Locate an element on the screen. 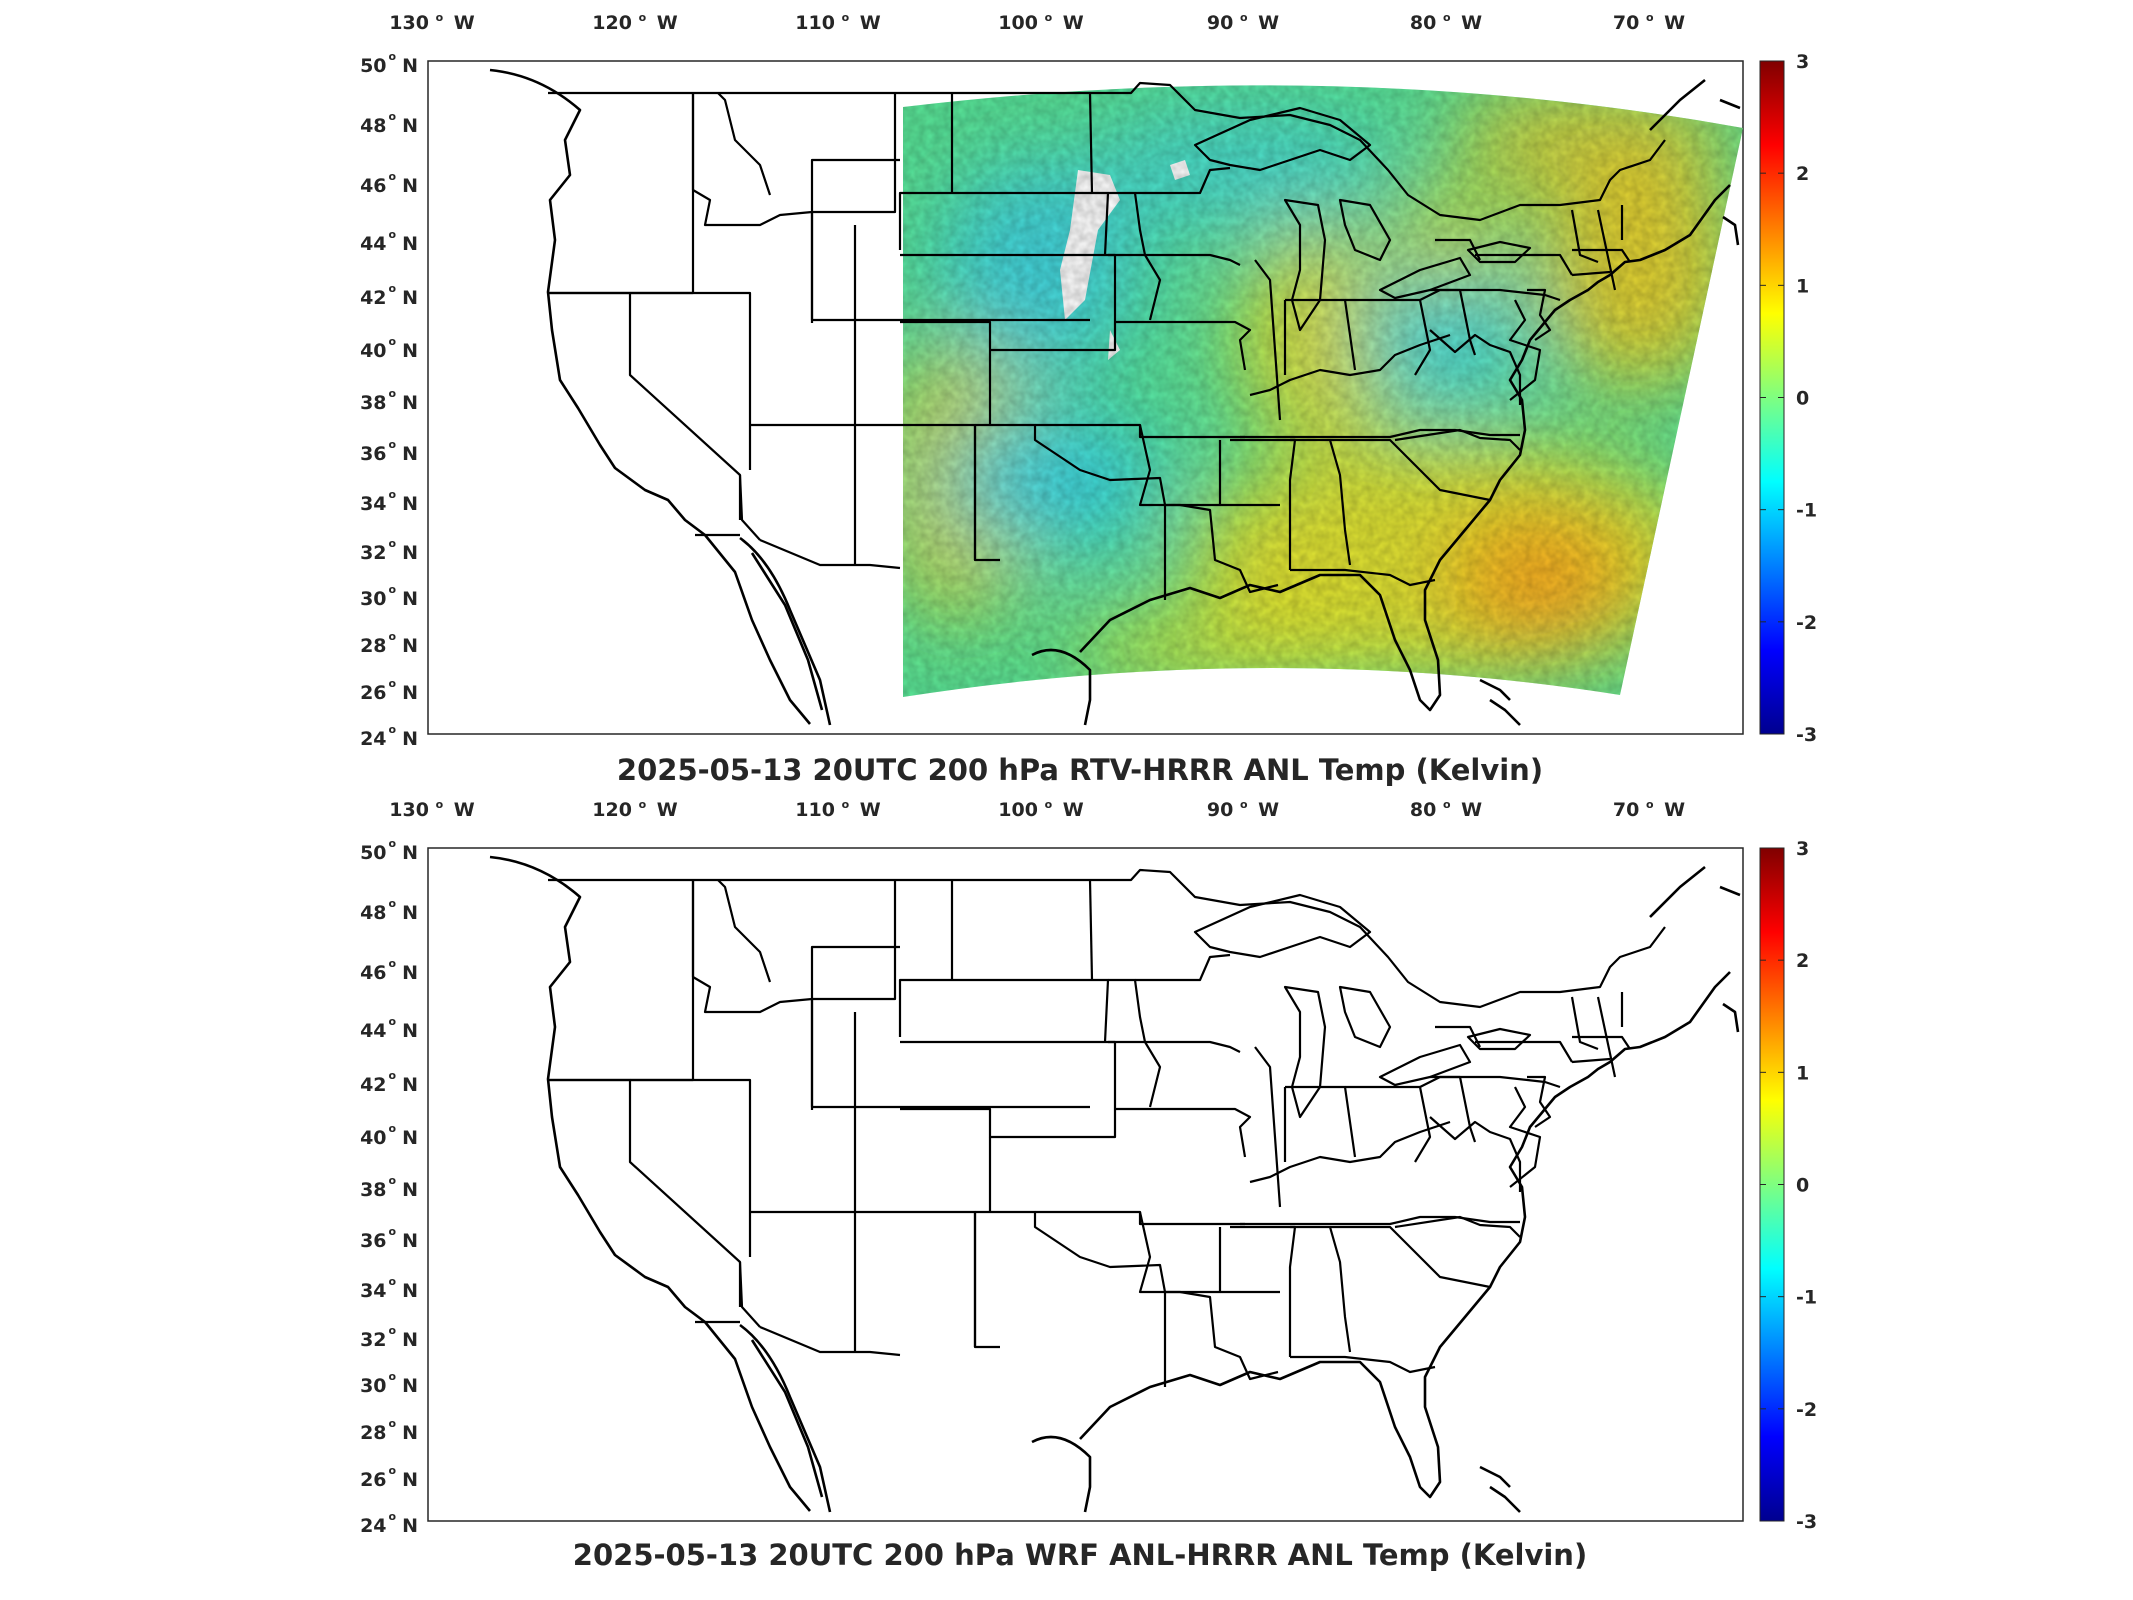 This screenshot has height=1600, width=2133. colorbar-top: 3 2 1 0 -1 -2 -3 is located at coordinates (1788, 398).